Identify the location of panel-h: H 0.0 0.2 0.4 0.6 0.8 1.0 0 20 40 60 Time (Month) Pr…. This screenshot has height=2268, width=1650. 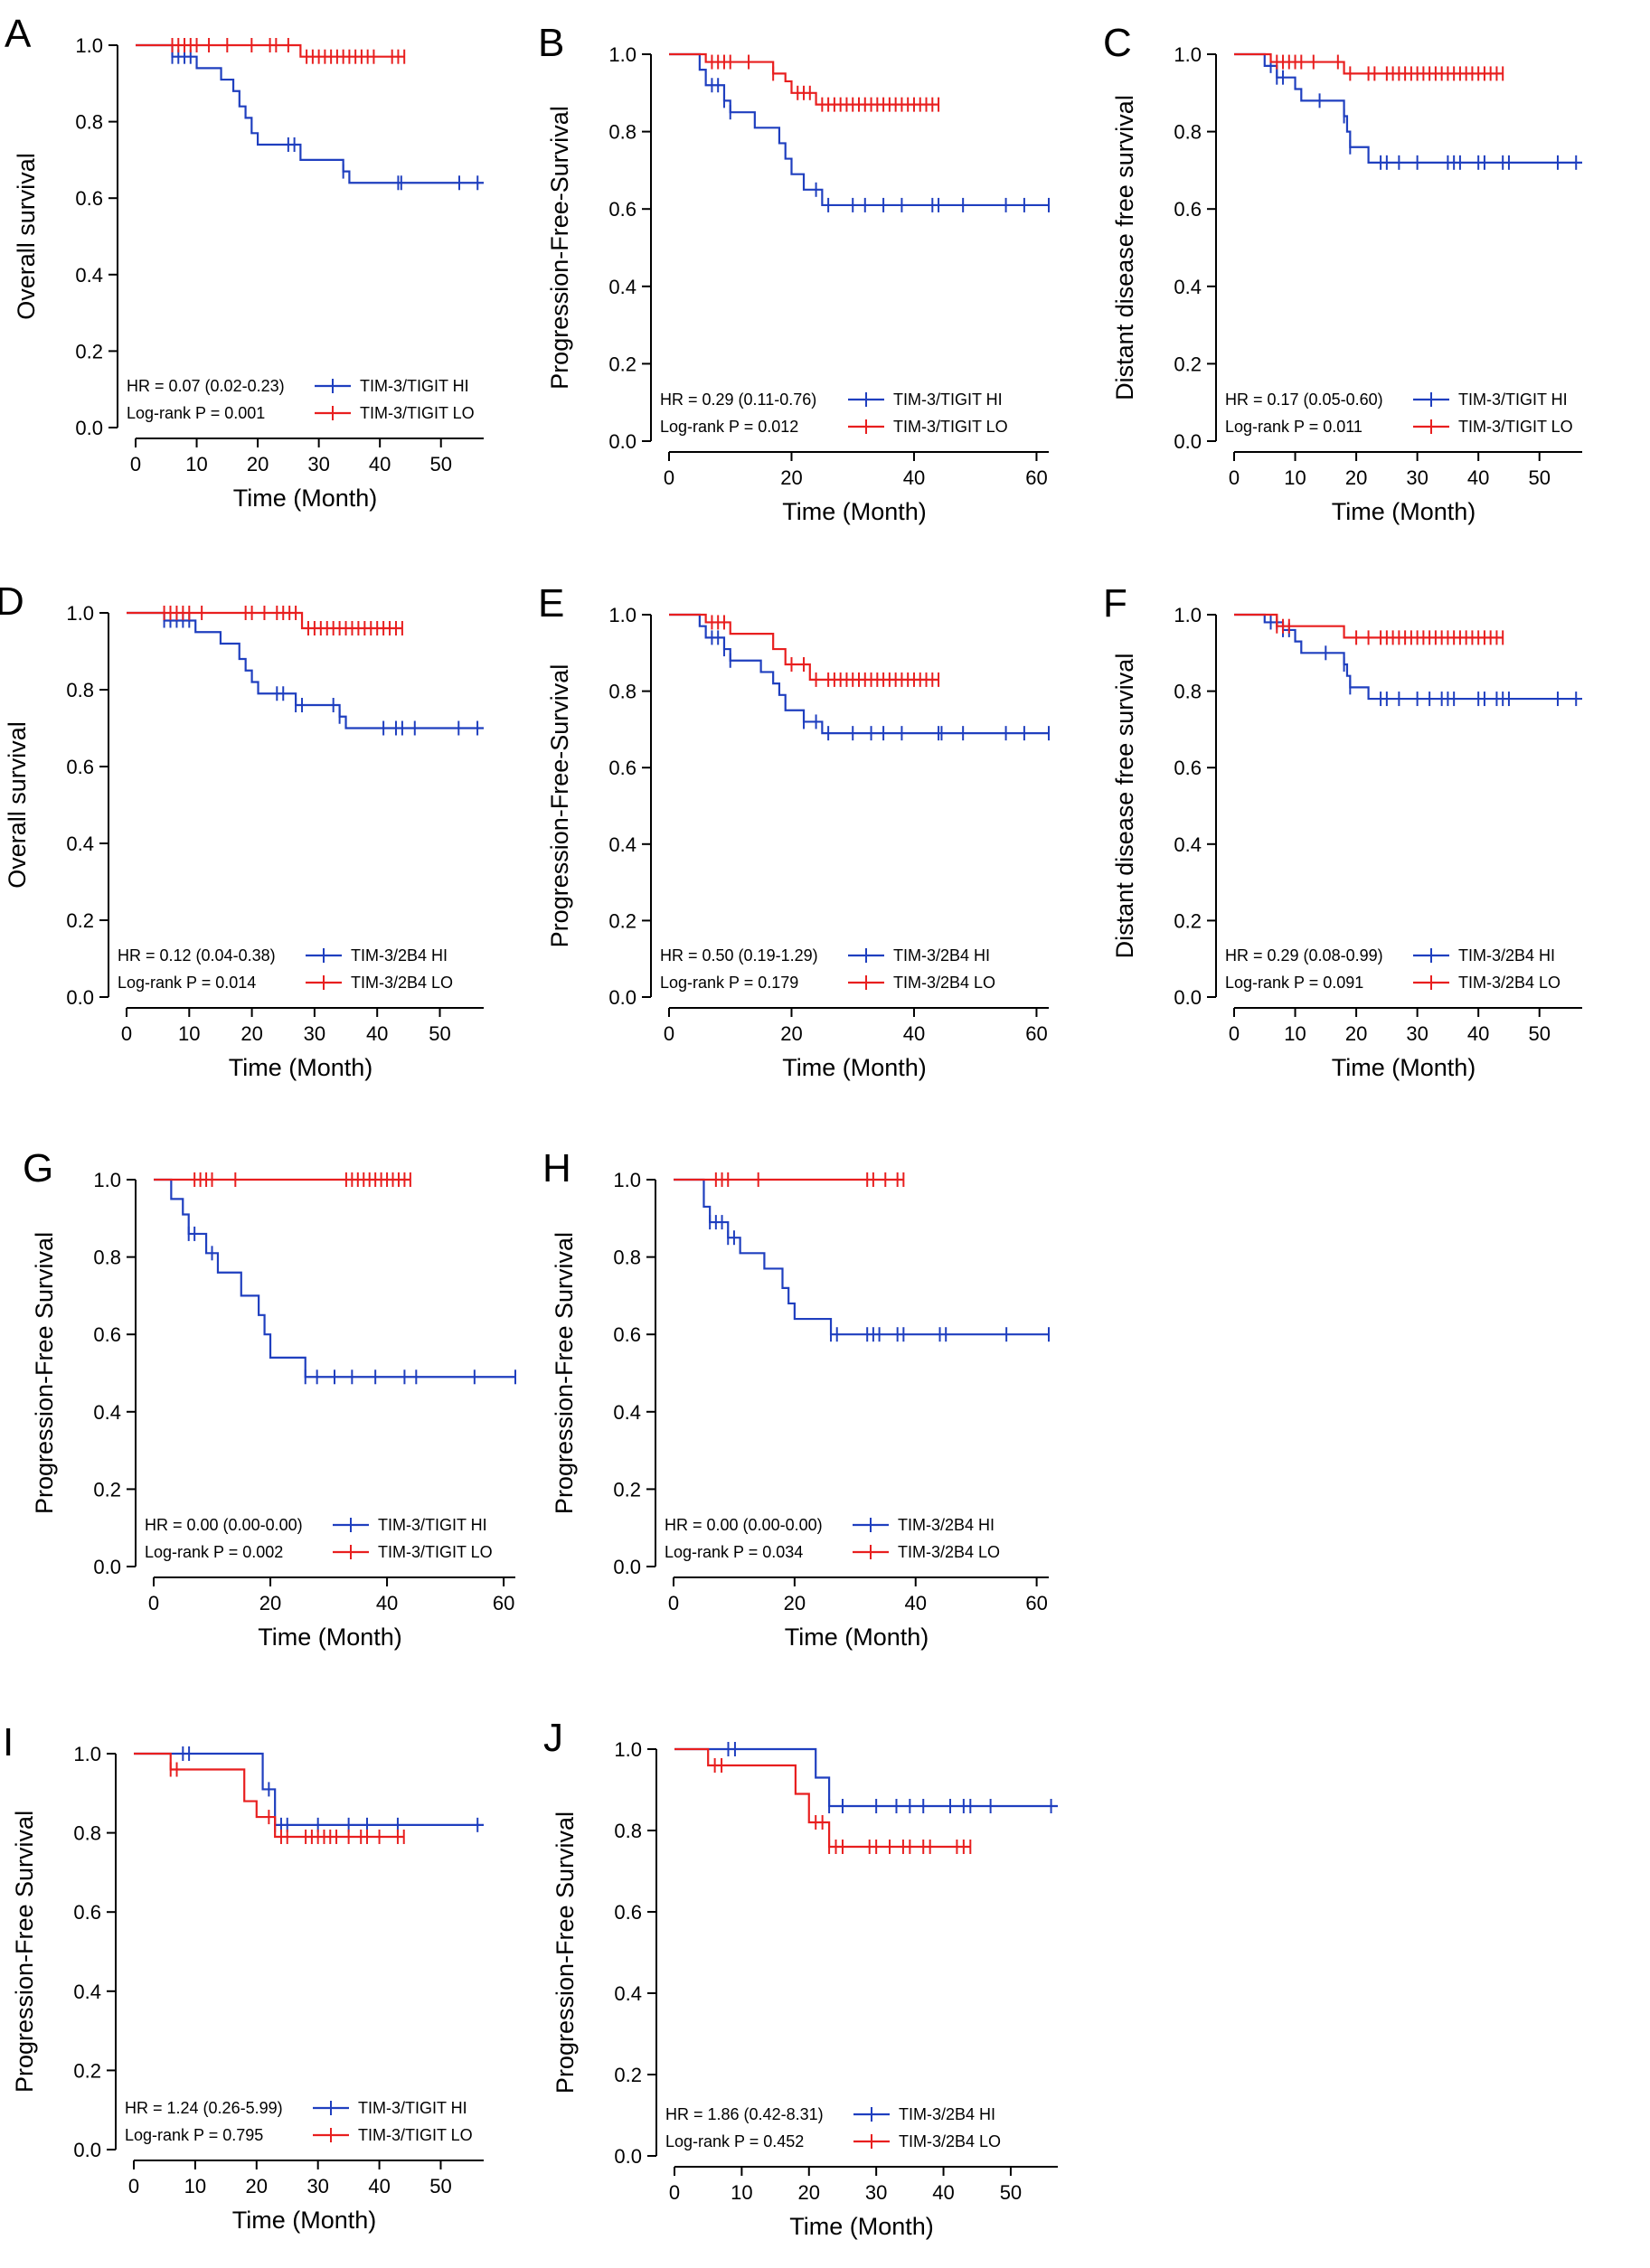
(796, 1399).